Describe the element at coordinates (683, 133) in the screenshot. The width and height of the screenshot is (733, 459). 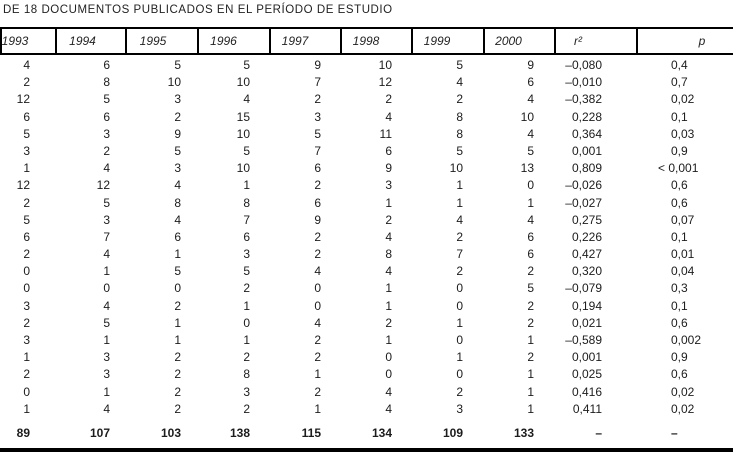
I see `table-cell: 0,03` at that location.